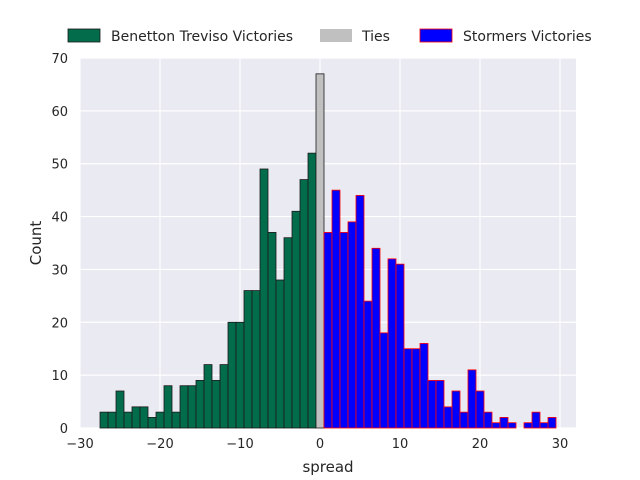 The width and height of the screenshot is (640, 480). Describe the element at coordinates (84, 35) in the screenshot. I see `legend-swatch-benetton-treviso-victories` at that location.